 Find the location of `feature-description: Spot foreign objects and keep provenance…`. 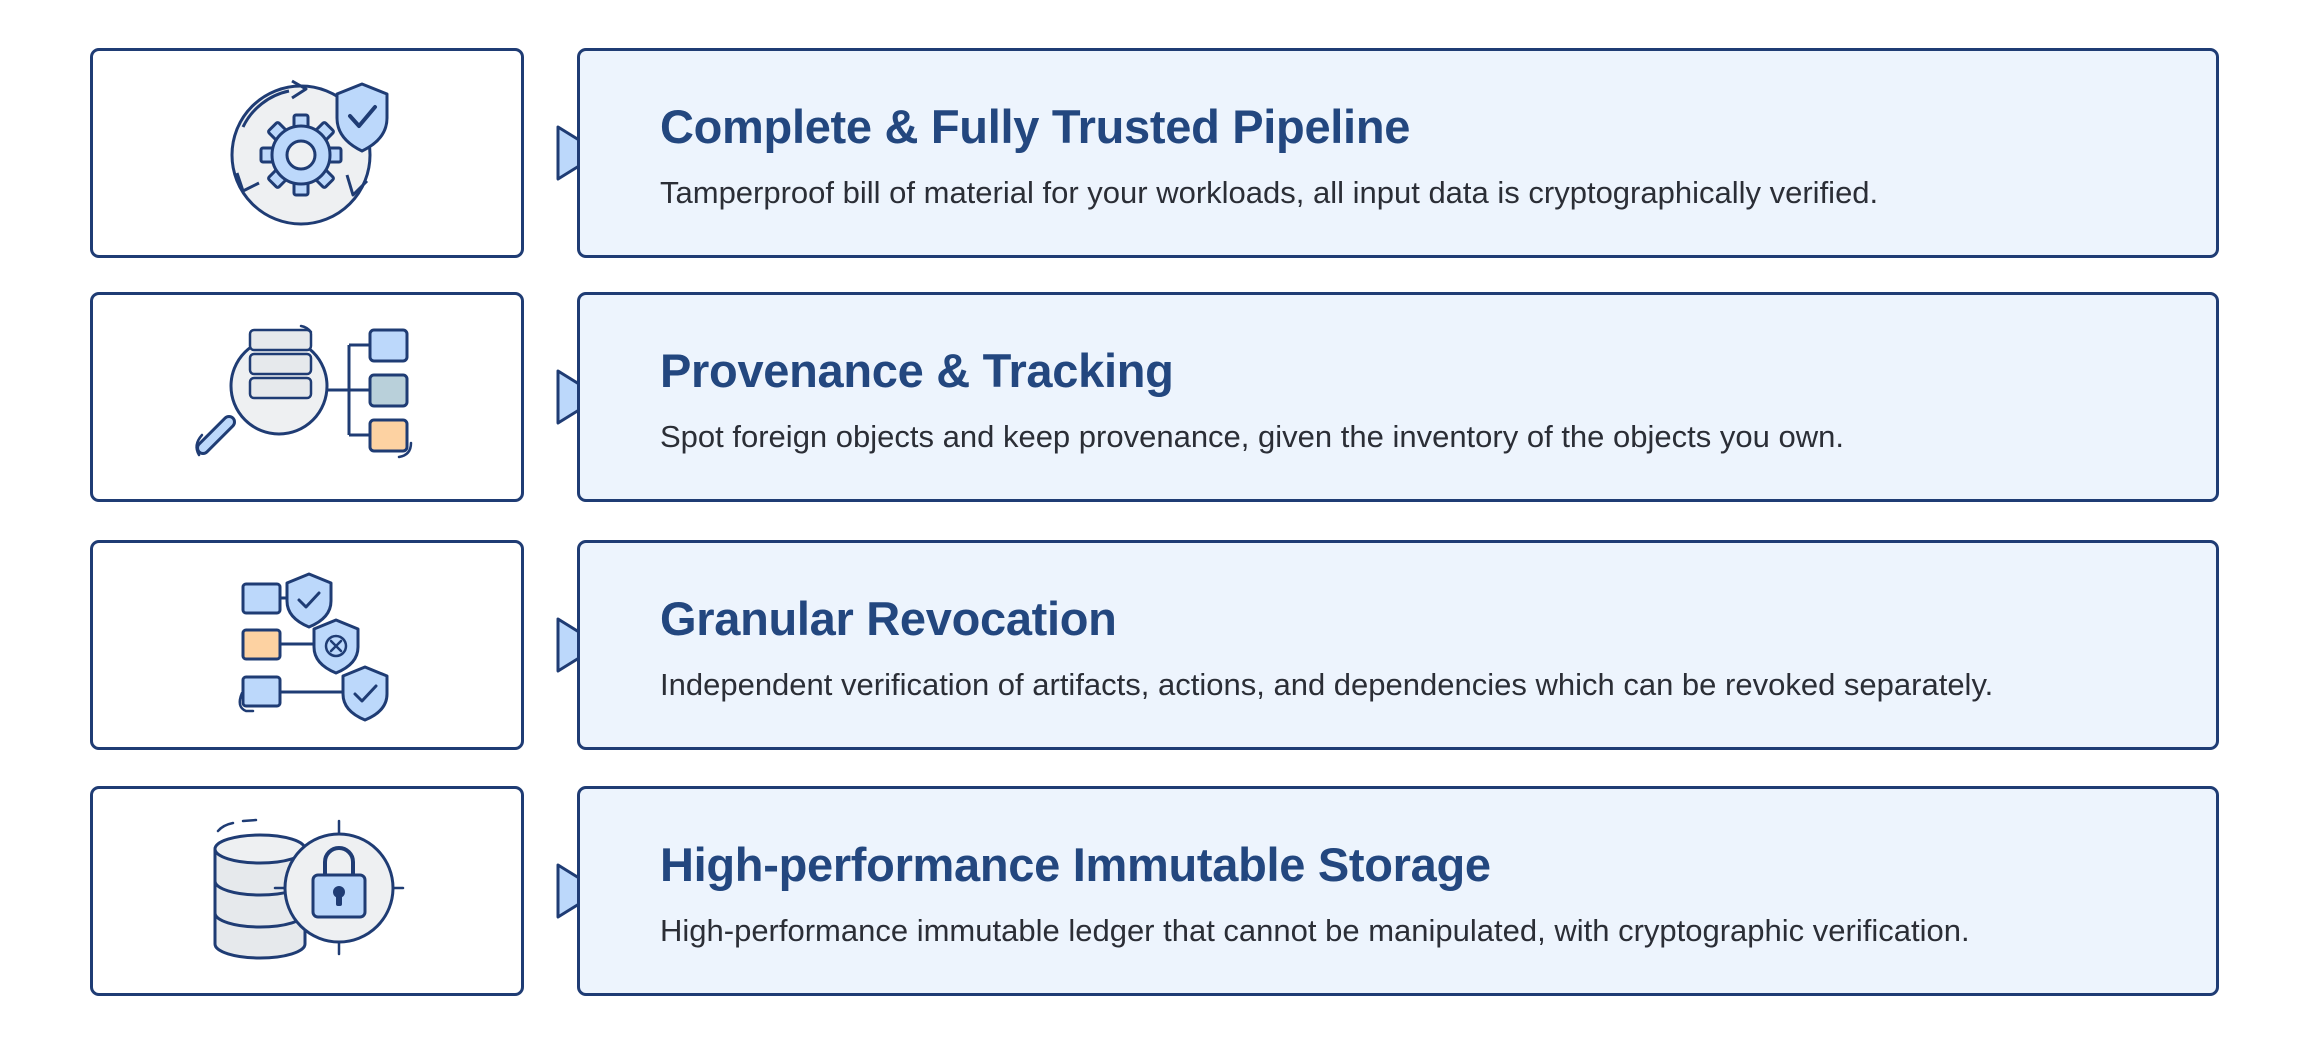

feature-description: Spot foreign objects and keep provenance… is located at coordinates (1252, 436).